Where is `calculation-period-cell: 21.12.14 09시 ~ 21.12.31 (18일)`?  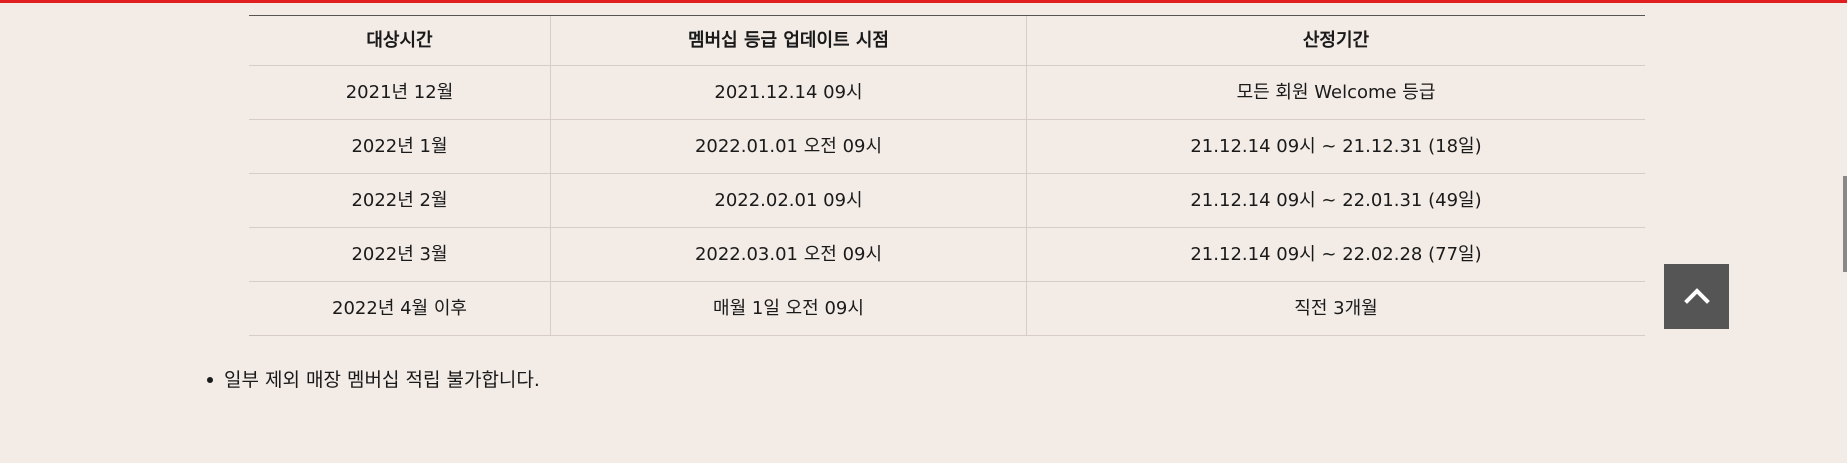 calculation-period-cell: 21.12.14 09시 ~ 21.12.31 (18일) is located at coordinates (1336, 146).